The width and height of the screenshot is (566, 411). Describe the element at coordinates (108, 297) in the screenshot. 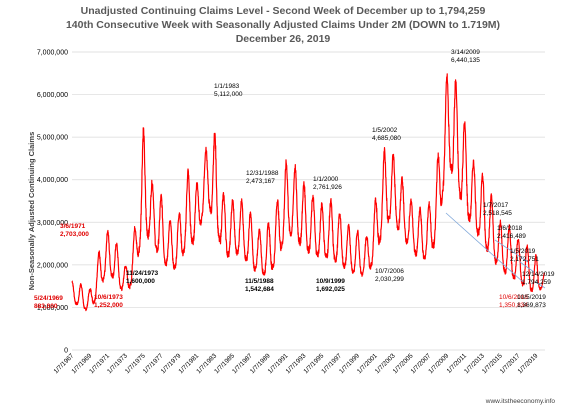

I see `annotation-date: 10/6/1973` at that location.